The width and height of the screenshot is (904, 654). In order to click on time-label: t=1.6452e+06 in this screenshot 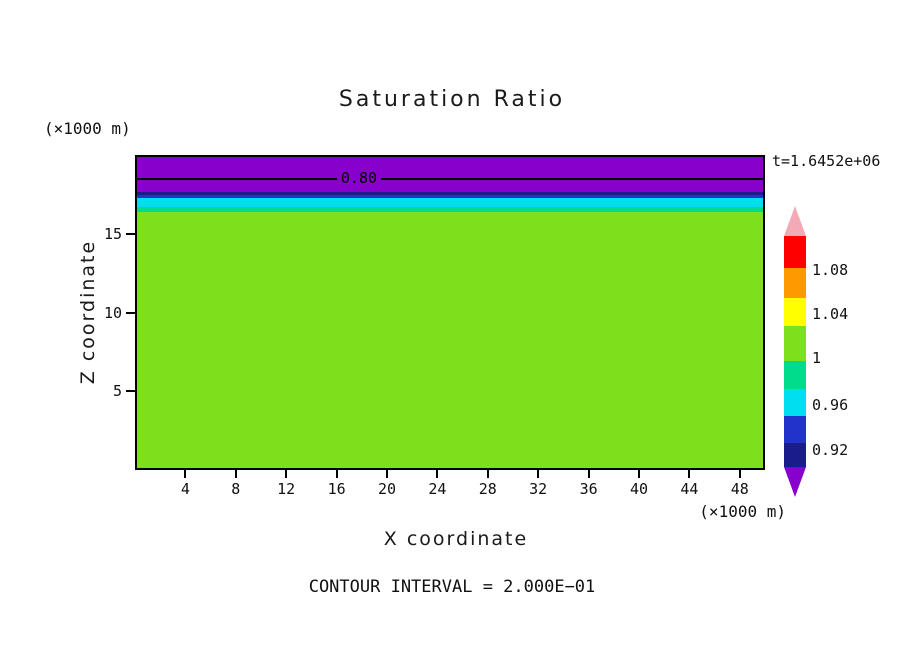, I will do `click(826, 161)`.